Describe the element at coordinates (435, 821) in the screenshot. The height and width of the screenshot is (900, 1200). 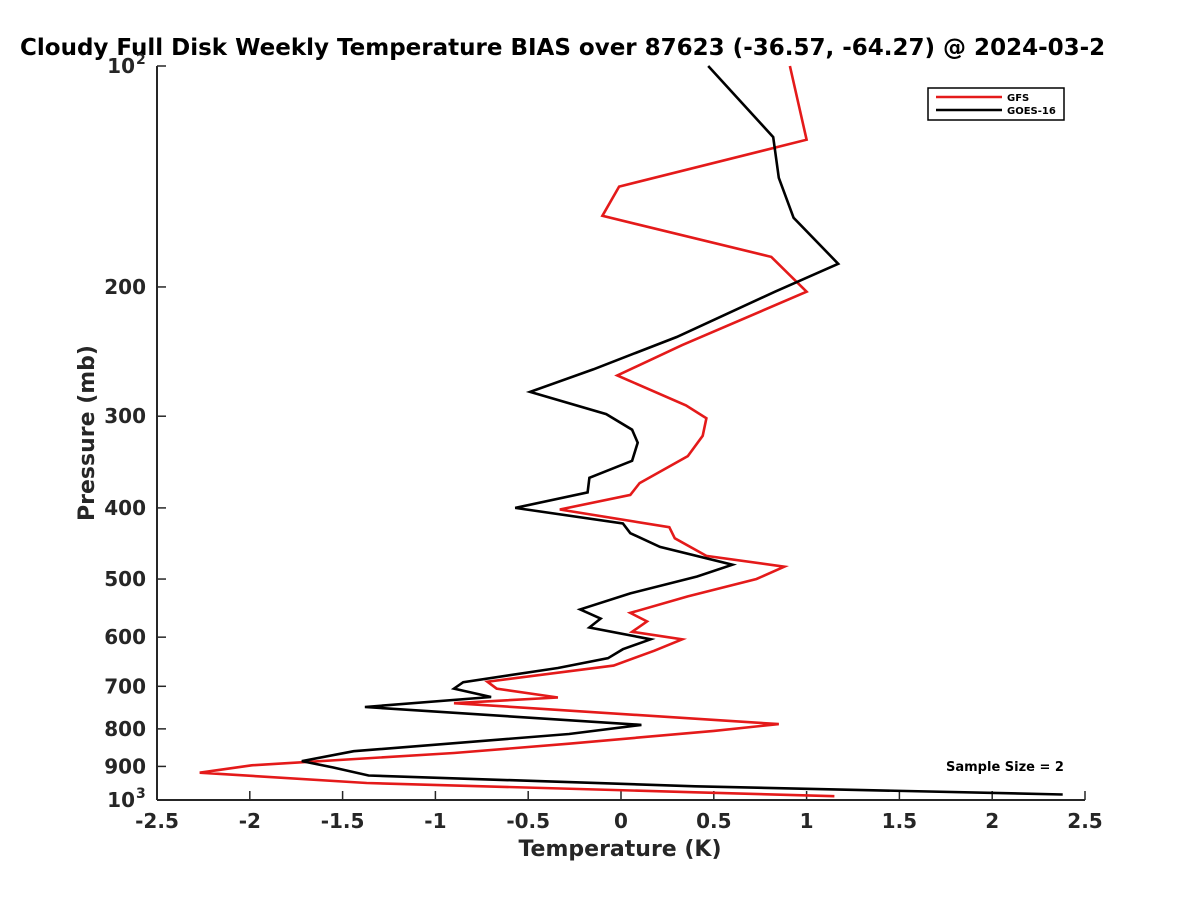
I see `x-tick-label: -1` at that location.